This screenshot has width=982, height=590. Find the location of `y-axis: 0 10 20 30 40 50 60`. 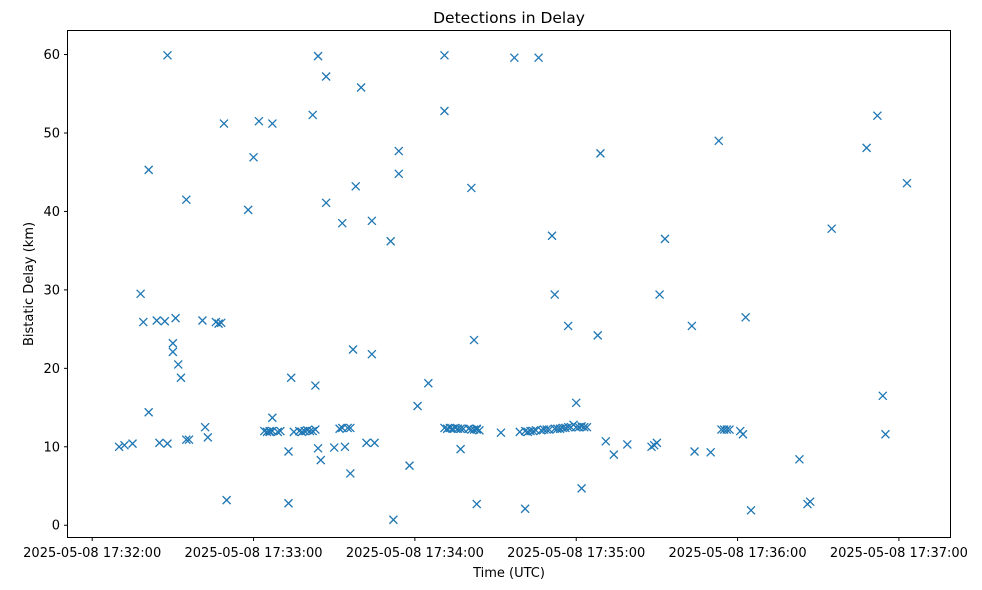

y-axis: 0 10 20 30 40 50 60 is located at coordinates (55, 291).